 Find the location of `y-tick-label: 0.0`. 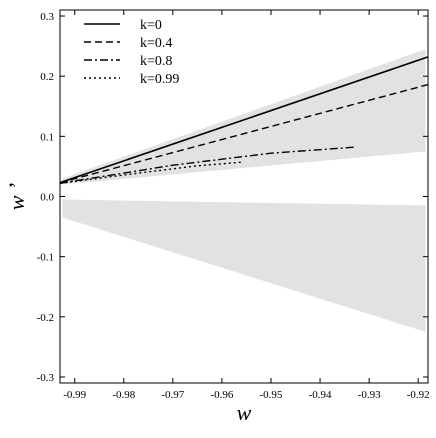

y-tick-label: 0.0 is located at coordinates (47, 198).